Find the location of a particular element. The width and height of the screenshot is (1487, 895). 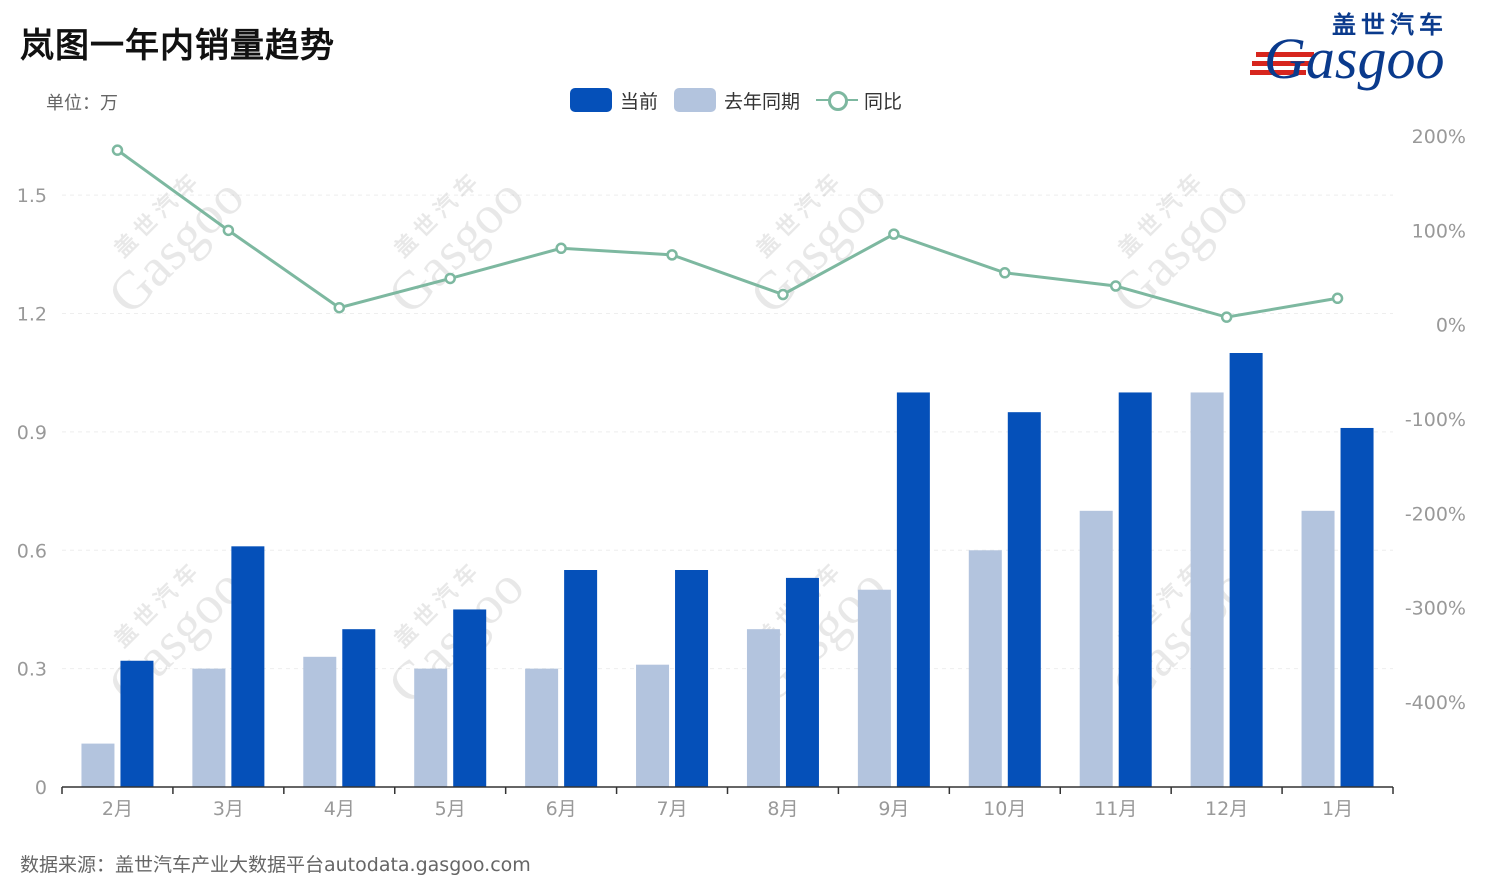

x-tick-label: 9月 is located at coordinates (893, 809).